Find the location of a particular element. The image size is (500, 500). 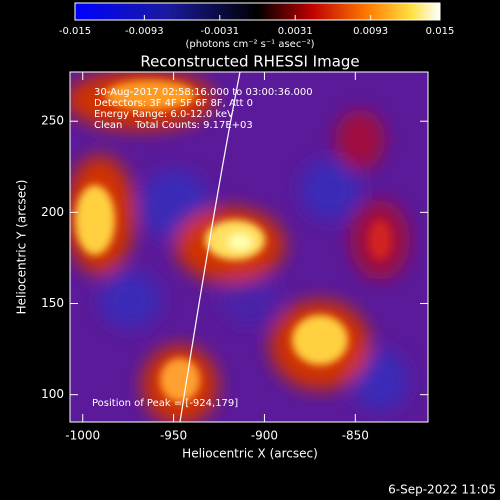

colorbar is located at coordinates (257, 11).